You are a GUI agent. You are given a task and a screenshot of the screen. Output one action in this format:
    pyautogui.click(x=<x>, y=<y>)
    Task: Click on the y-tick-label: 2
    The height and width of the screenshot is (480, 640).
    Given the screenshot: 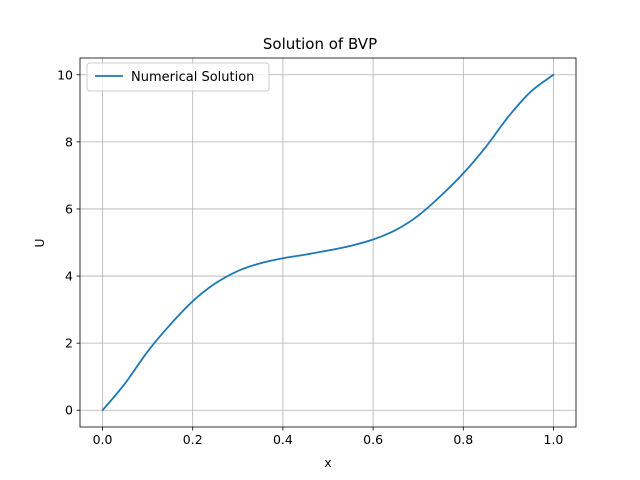 What is the action you would take?
    pyautogui.click(x=69, y=343)
    